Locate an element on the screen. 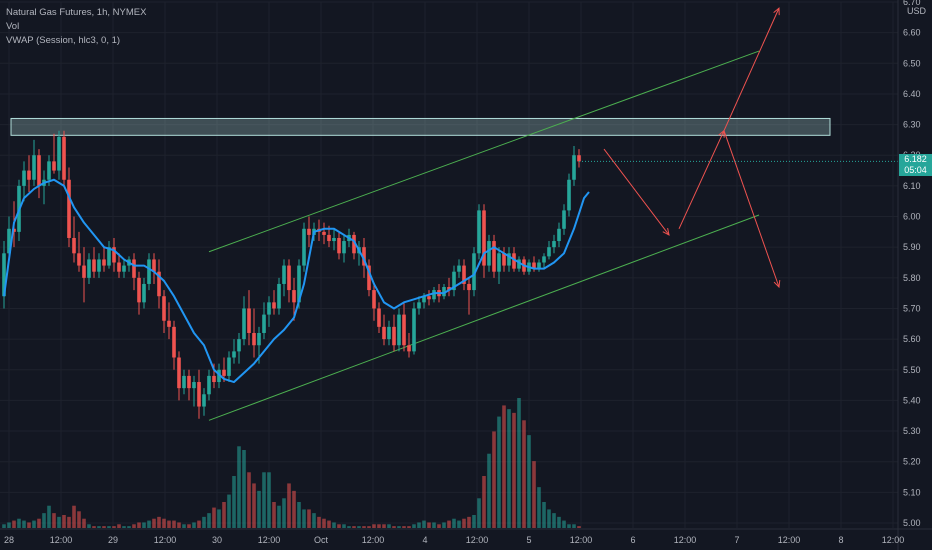  vwap-label: VWAP (Session, hlc3, 0, 1) is located at coordinates (63, 40).